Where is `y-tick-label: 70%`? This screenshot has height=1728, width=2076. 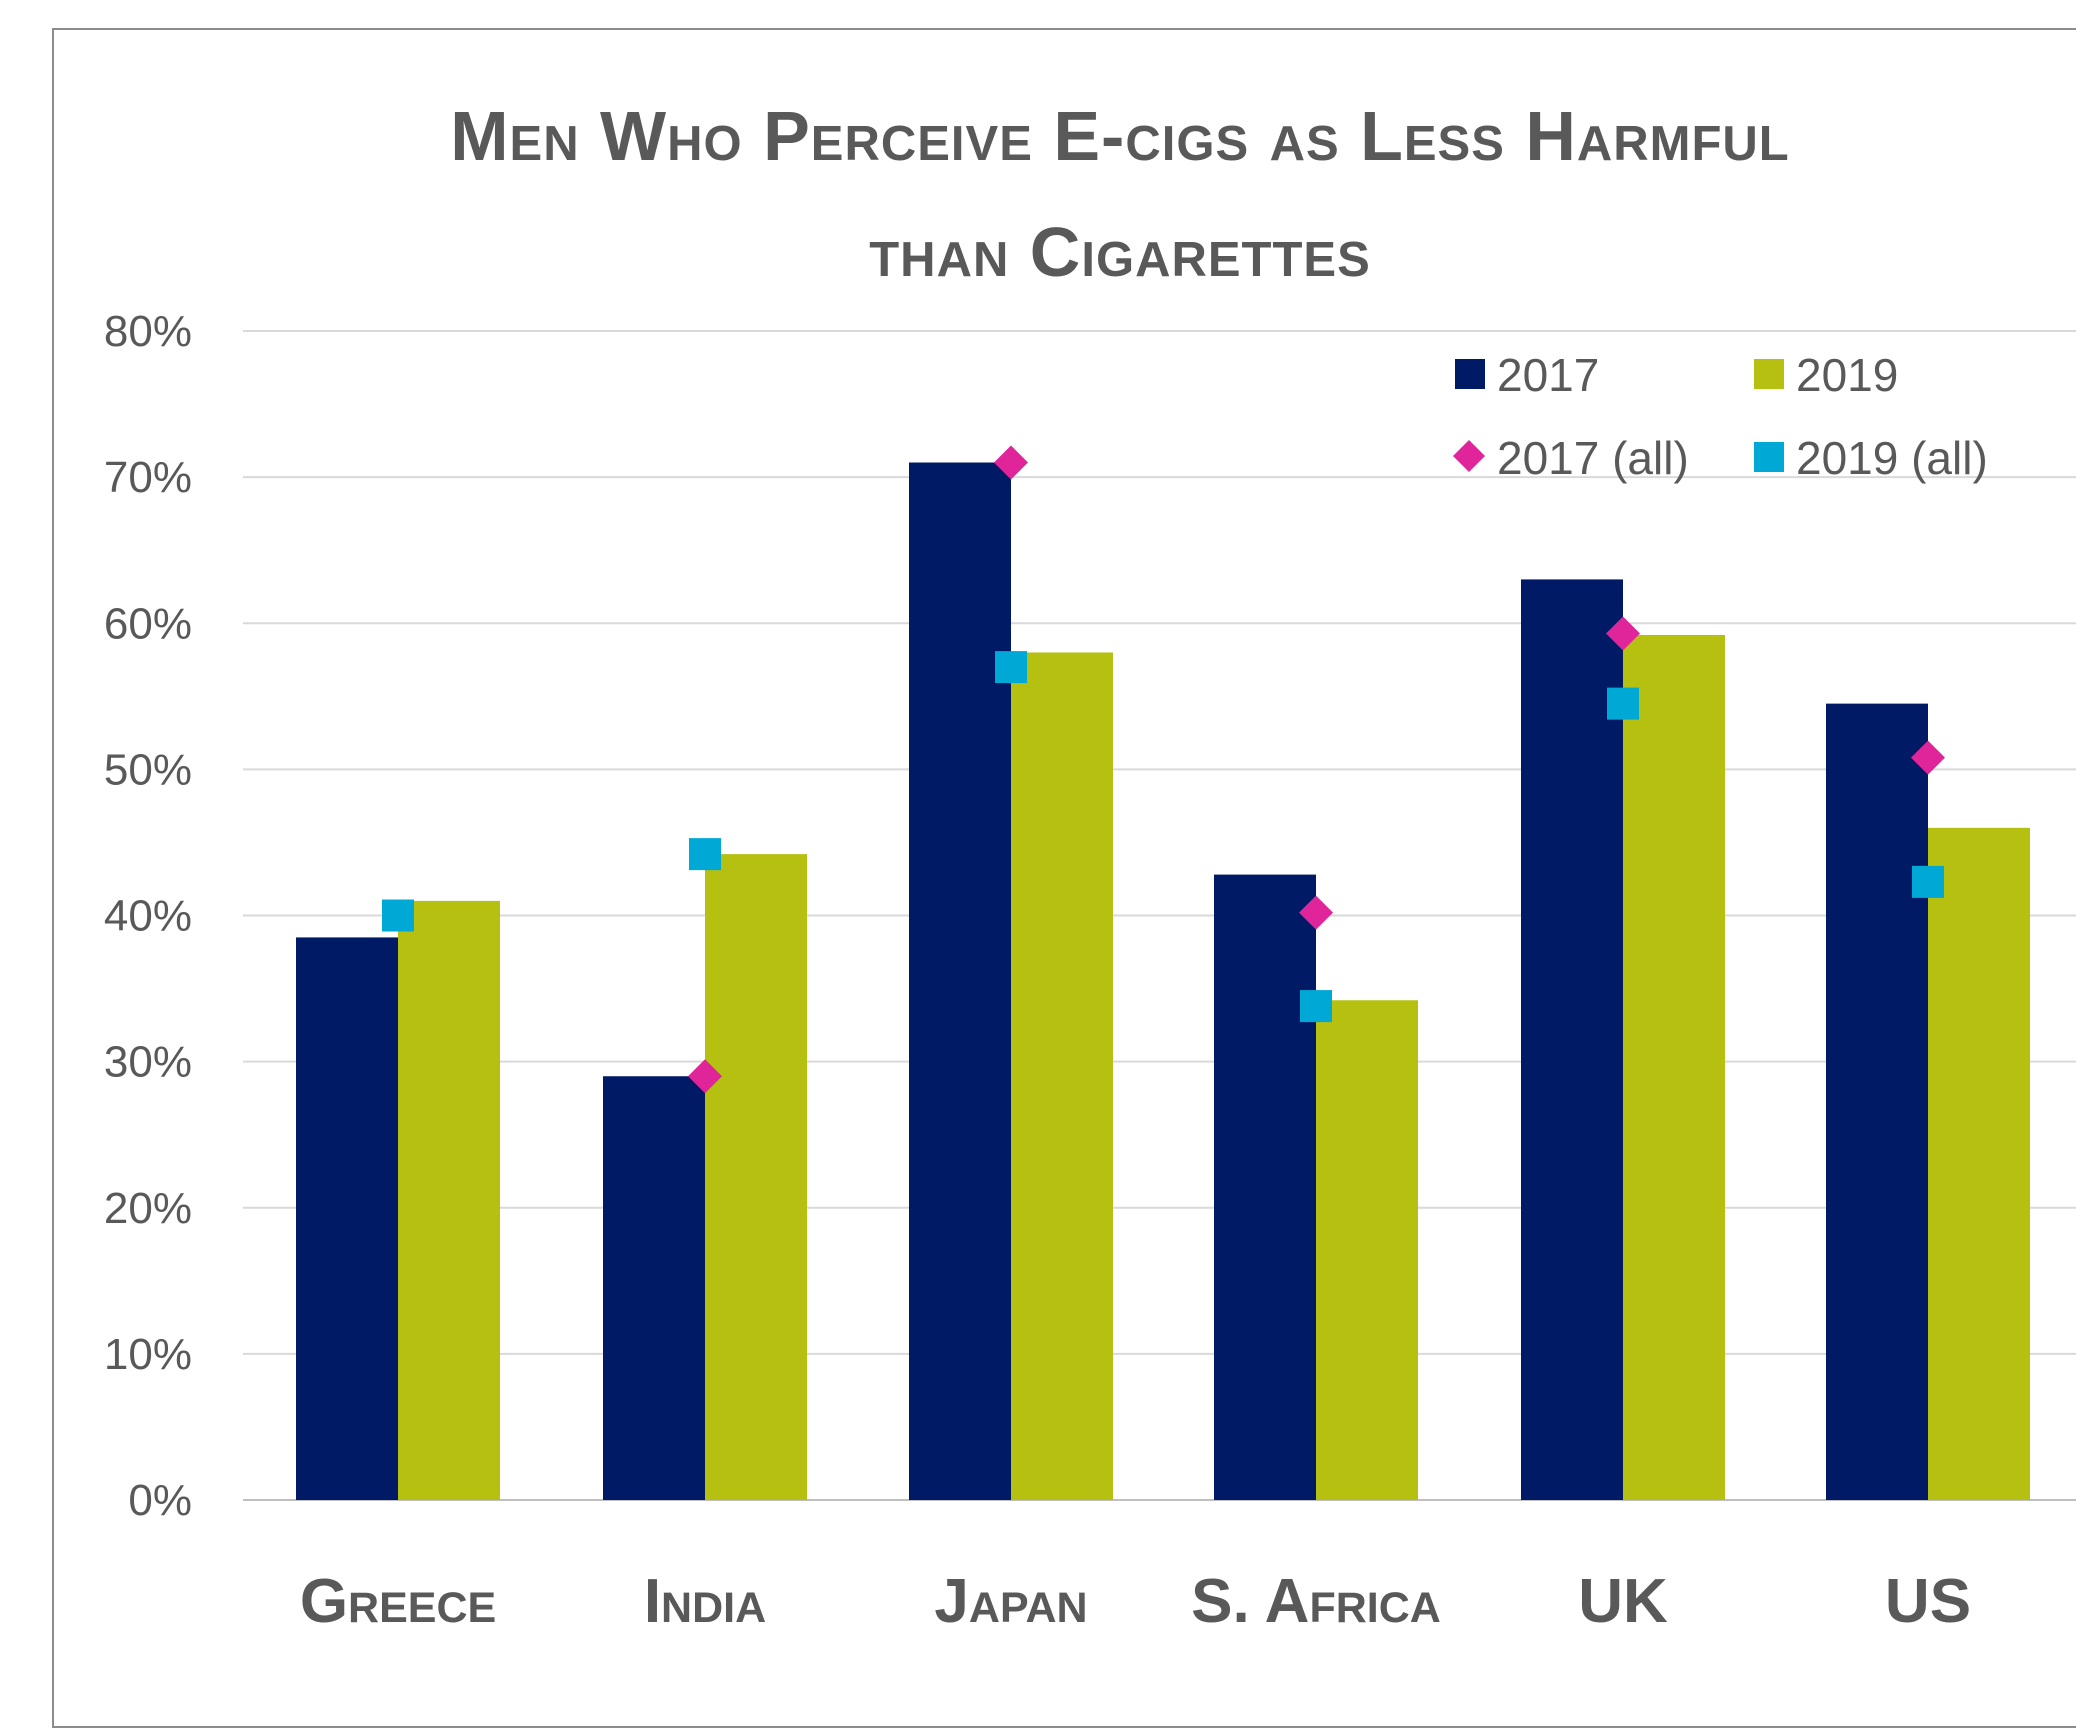
y-tick-label: 70% is located at coordinates (148, 477).